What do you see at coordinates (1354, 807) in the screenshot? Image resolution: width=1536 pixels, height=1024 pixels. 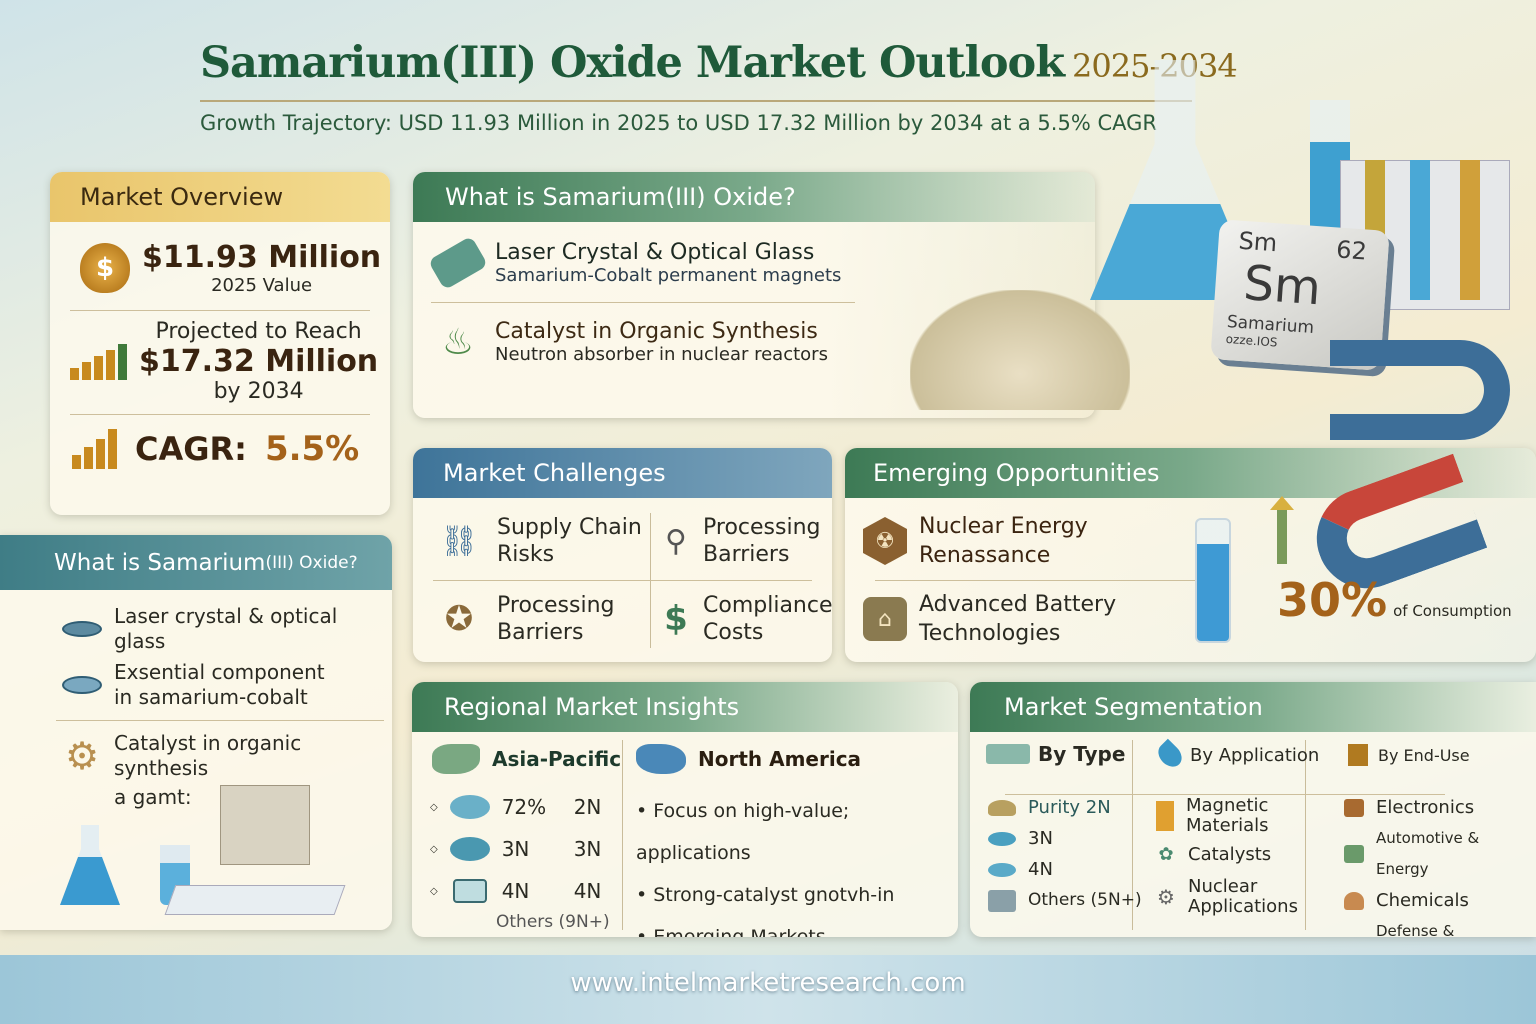 I see `electronics-icon` at bounding box center [1354, 807].